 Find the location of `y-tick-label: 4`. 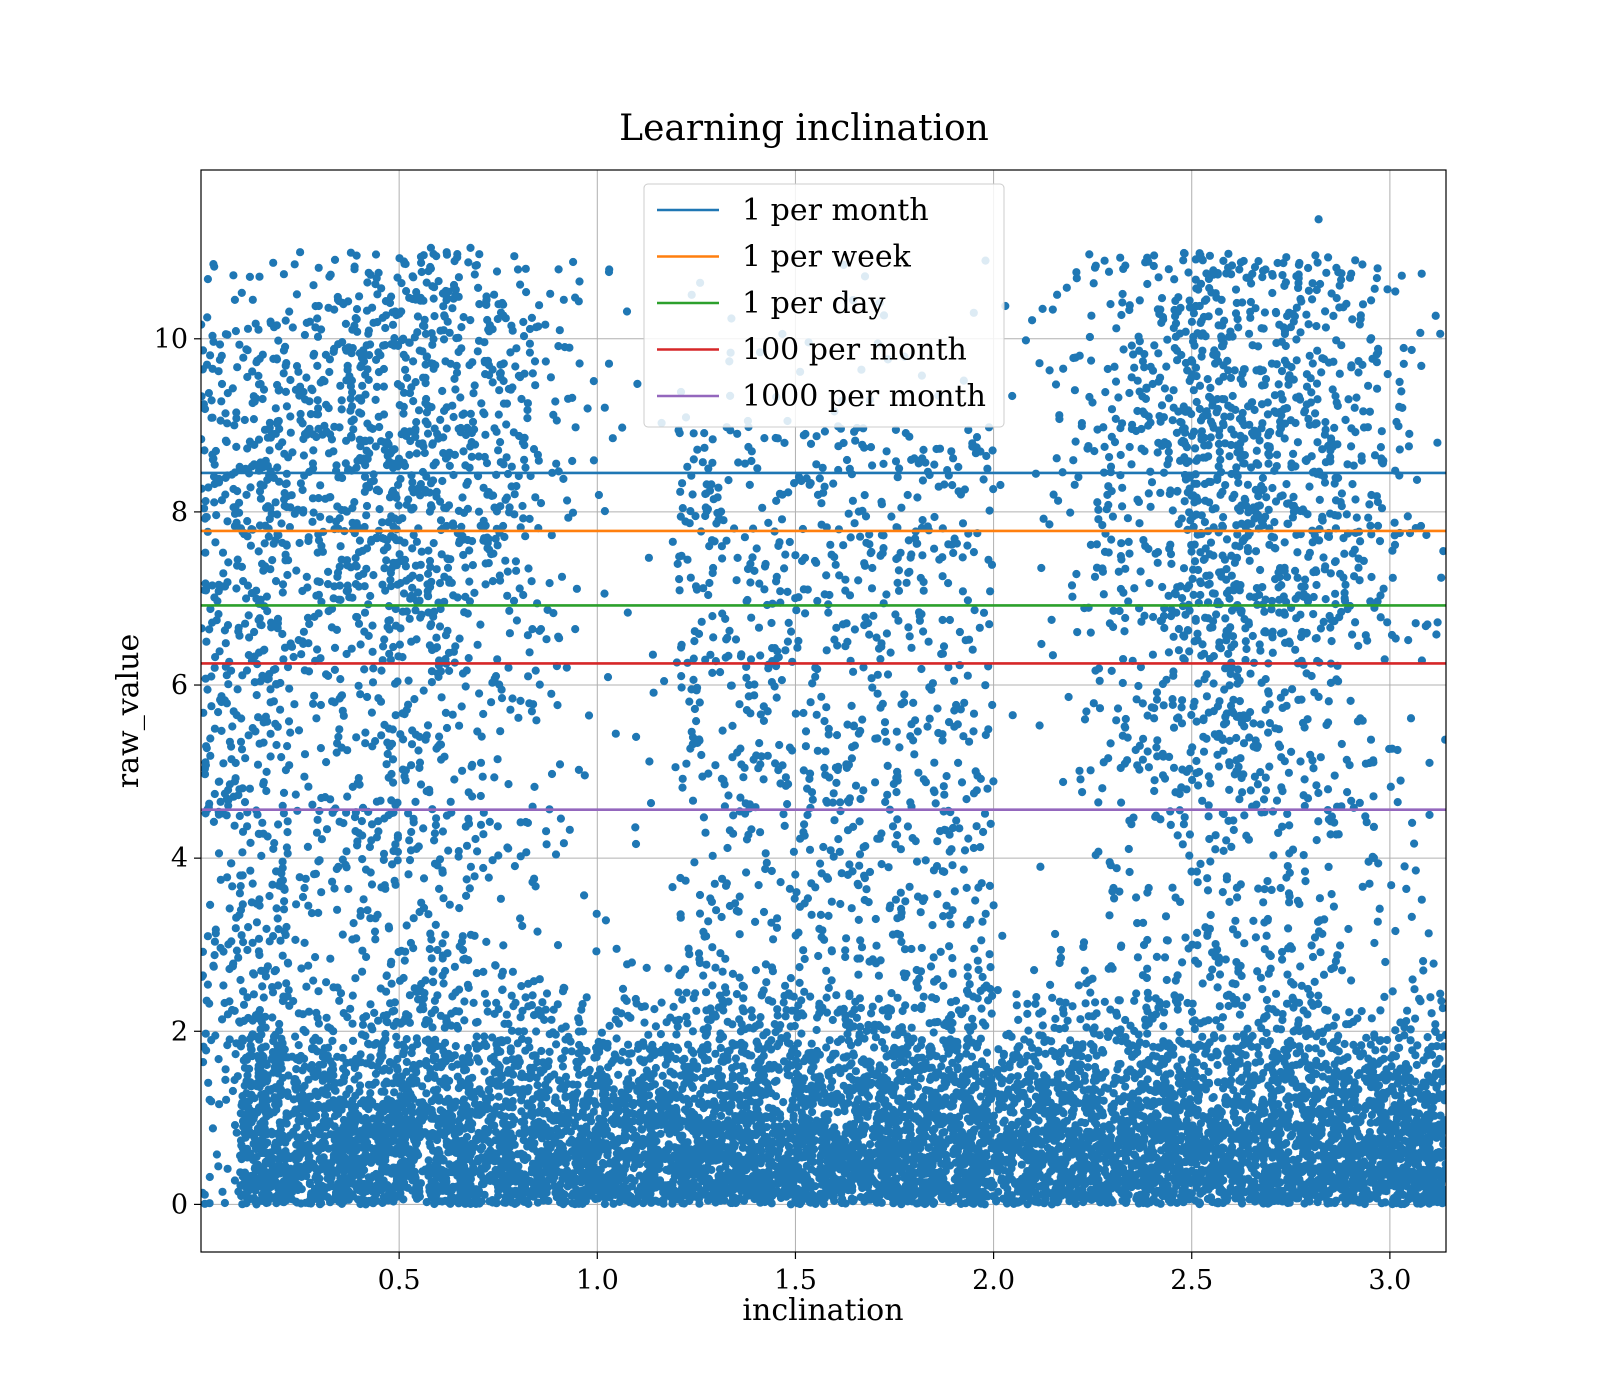

y-tick-label: 4 is located at coordinates (179, 858).